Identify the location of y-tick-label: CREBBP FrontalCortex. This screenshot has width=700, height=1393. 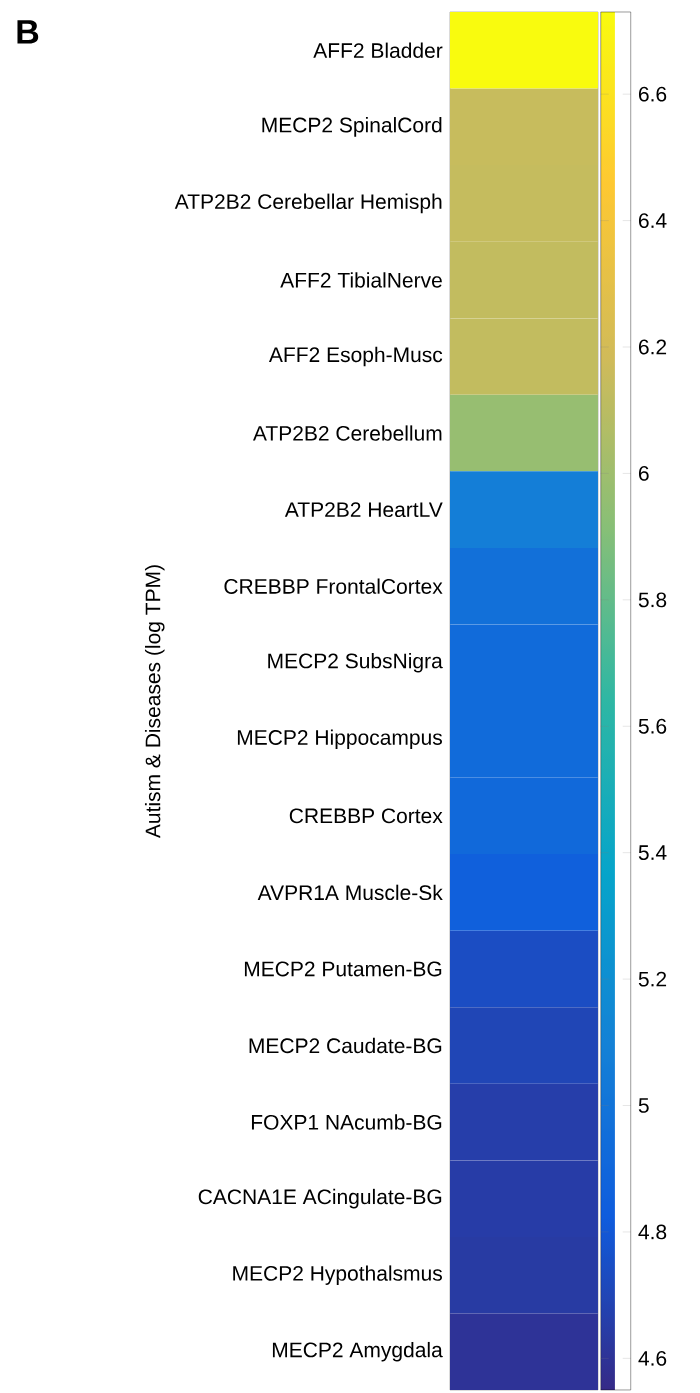
(333, 586).